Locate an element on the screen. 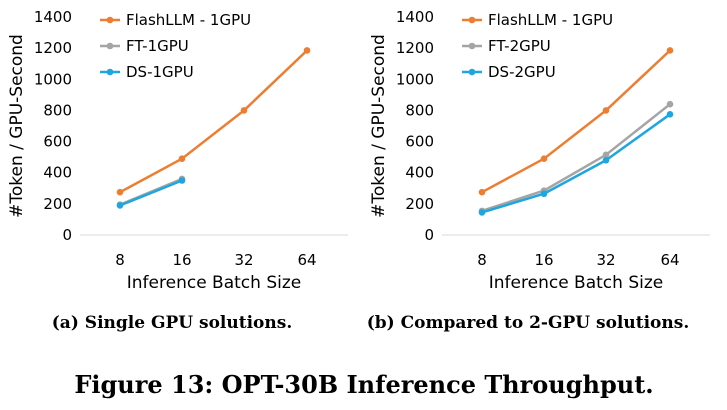  legend-item: DS-2GPU is located at coordinates (509, 72).